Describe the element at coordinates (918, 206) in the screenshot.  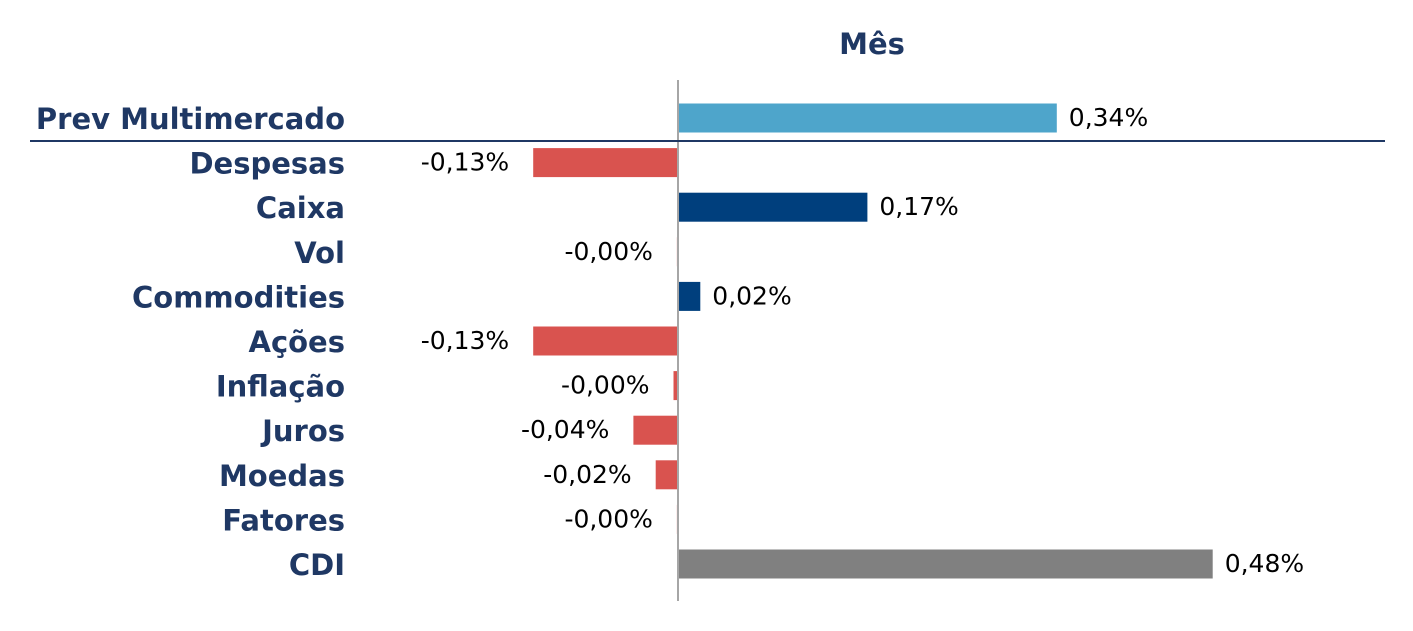
I see `value-label: 0,17%` at that location.